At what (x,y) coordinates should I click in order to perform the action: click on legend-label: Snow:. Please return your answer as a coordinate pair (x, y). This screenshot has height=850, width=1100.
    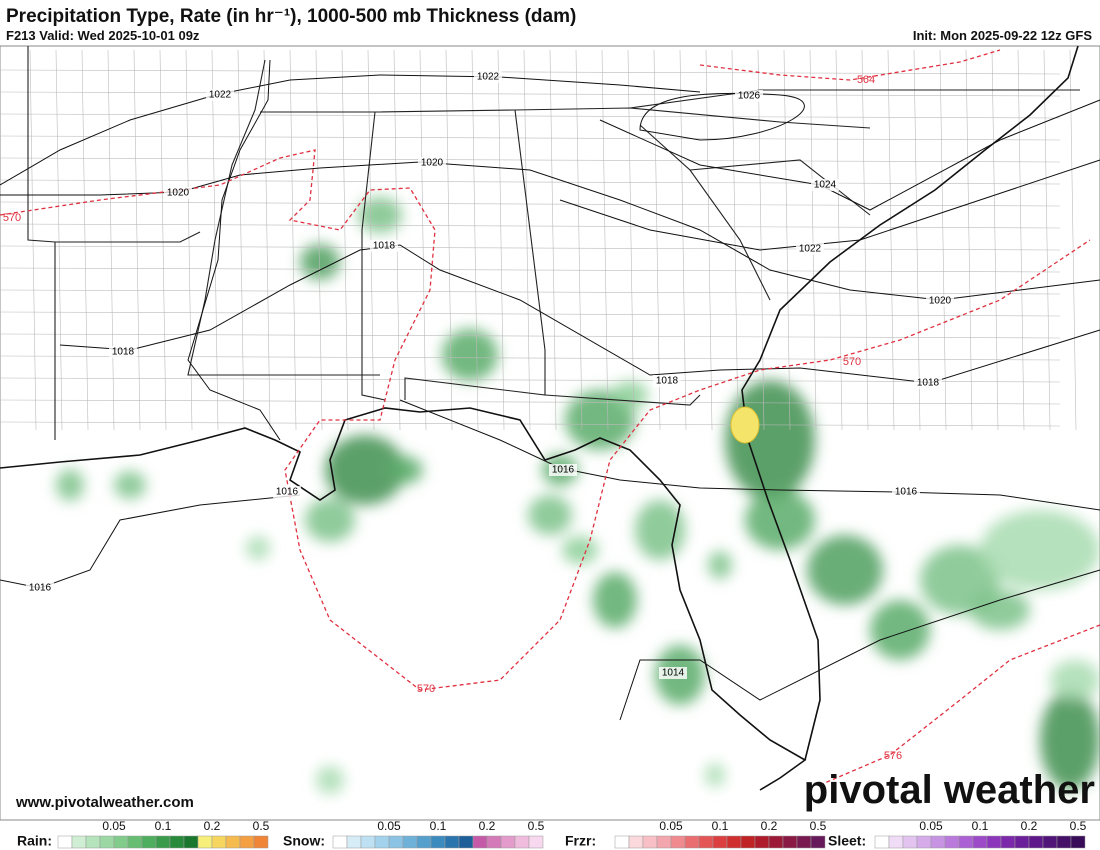
    Looking at the image, I should click on (304, 841).